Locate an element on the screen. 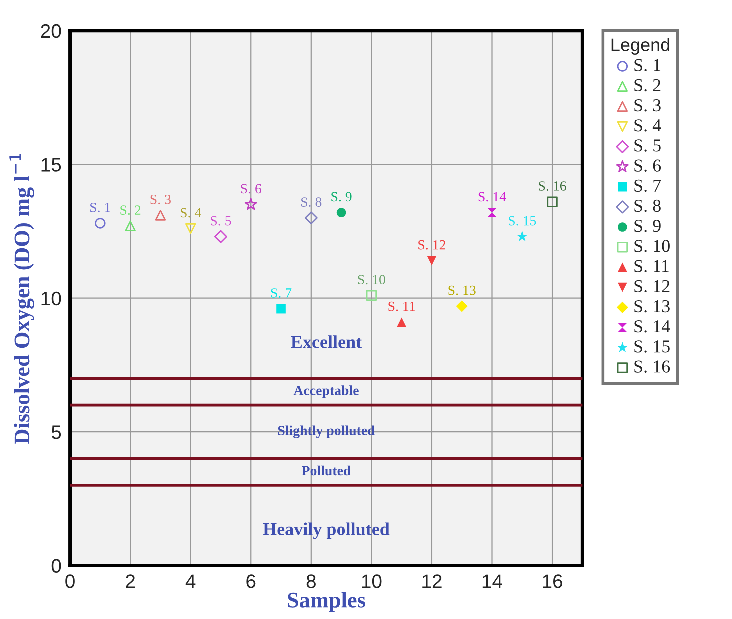 The width and height of the screenshot is (732, 619). text: S. 13 is located at coordinates (462, 291).